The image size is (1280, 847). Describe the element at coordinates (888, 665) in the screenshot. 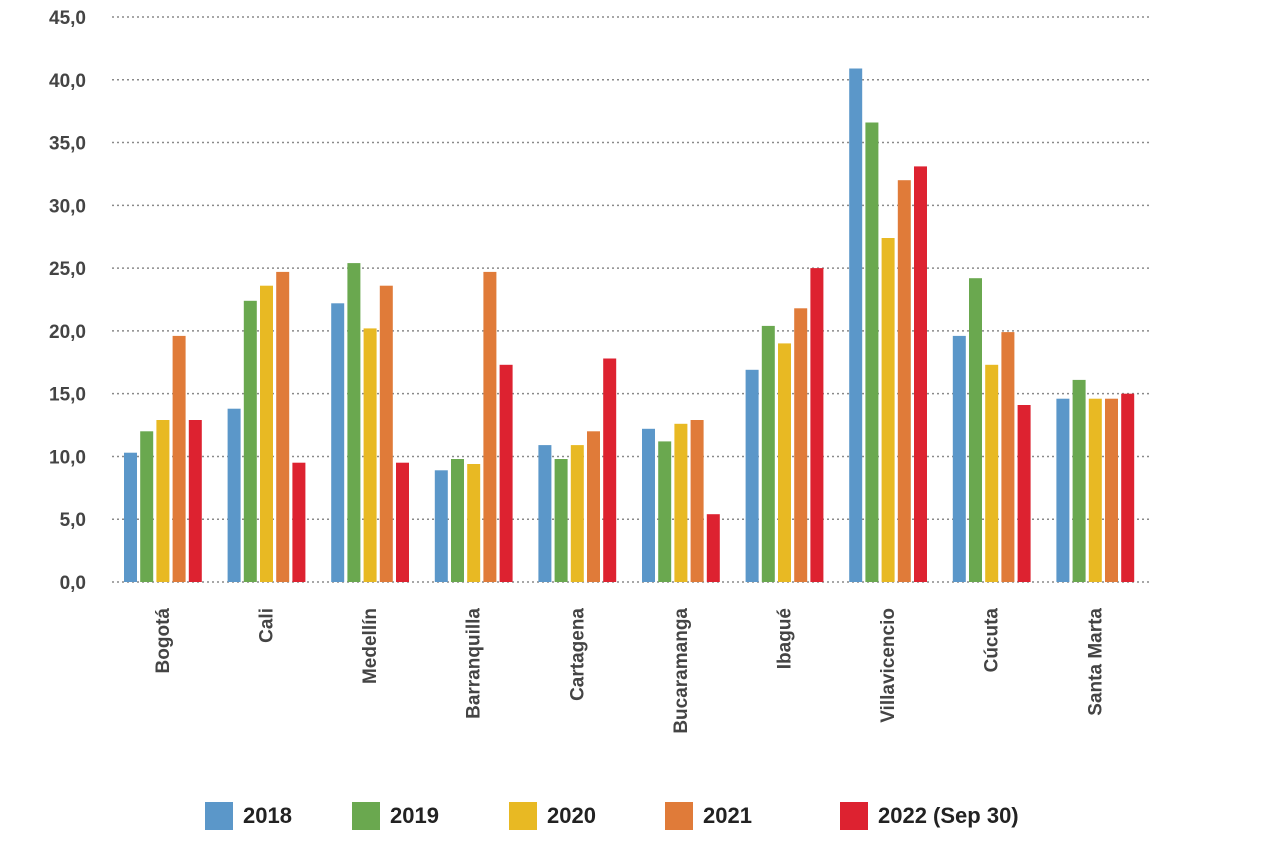

I see `x-category-label: Villavicencio` at that location.